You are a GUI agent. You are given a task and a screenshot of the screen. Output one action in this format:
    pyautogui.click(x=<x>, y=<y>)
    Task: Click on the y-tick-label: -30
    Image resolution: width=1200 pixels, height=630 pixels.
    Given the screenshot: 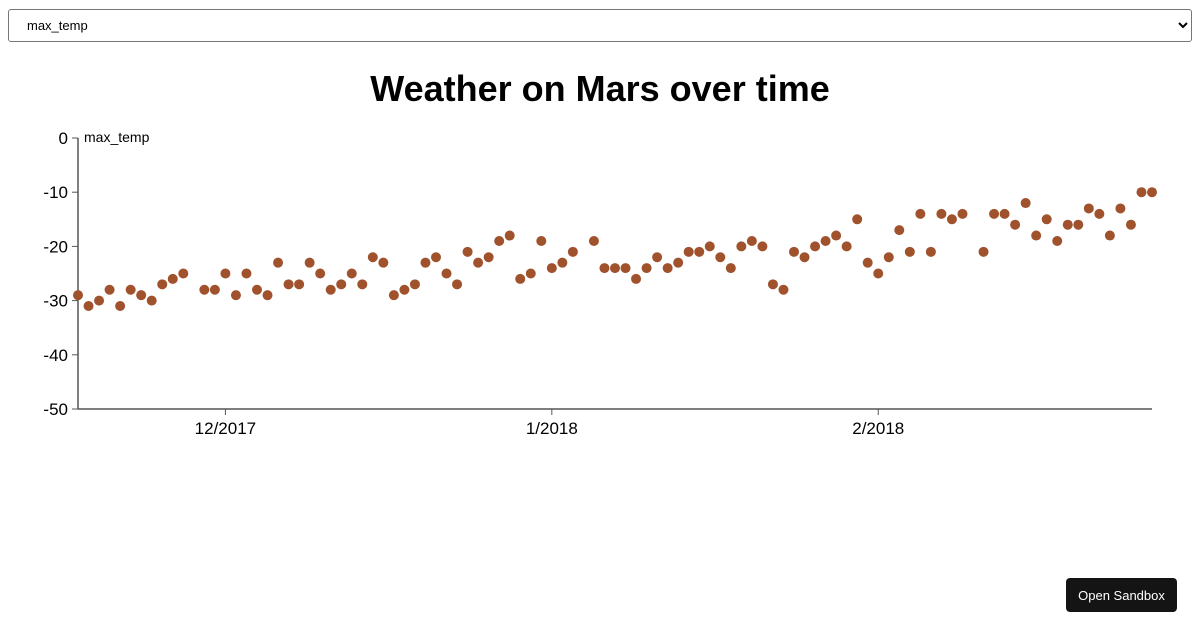 What is the action you would take?
    pyautogui.click(x=55, y=301)
    